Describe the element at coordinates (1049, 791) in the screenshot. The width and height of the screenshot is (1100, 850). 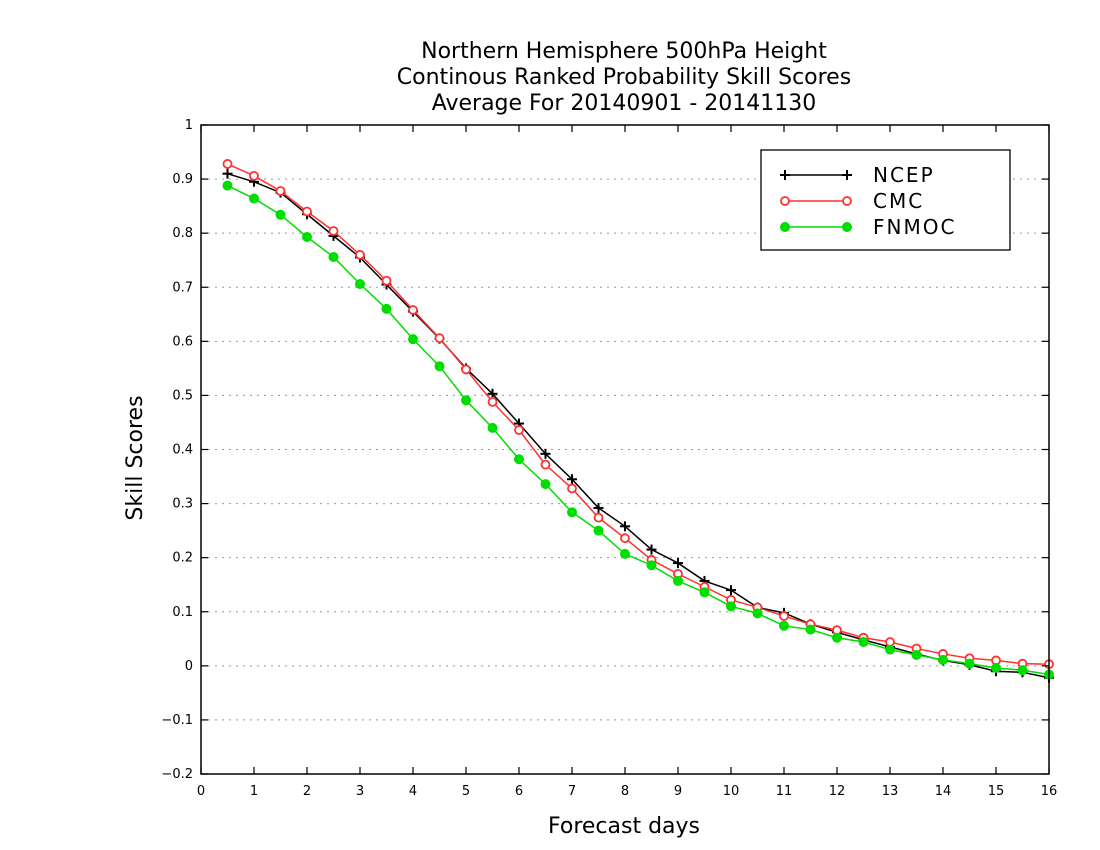
I see `x-tick-label: 16` at that location.